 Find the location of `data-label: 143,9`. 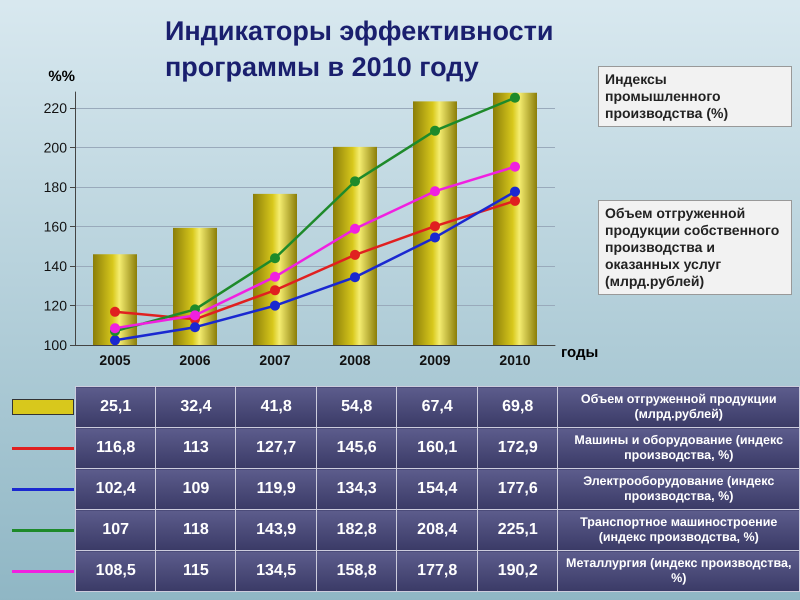

data-label: 143,9 is located at coordinates (276, 530).